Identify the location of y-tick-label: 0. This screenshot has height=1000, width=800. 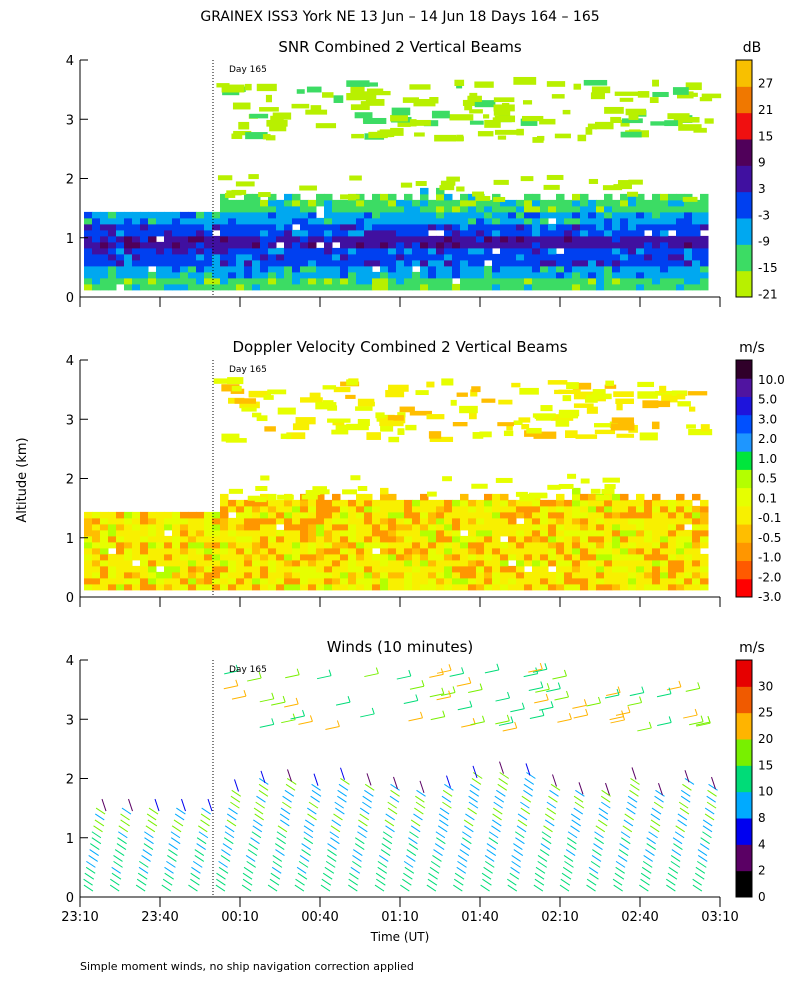
(70, 598).